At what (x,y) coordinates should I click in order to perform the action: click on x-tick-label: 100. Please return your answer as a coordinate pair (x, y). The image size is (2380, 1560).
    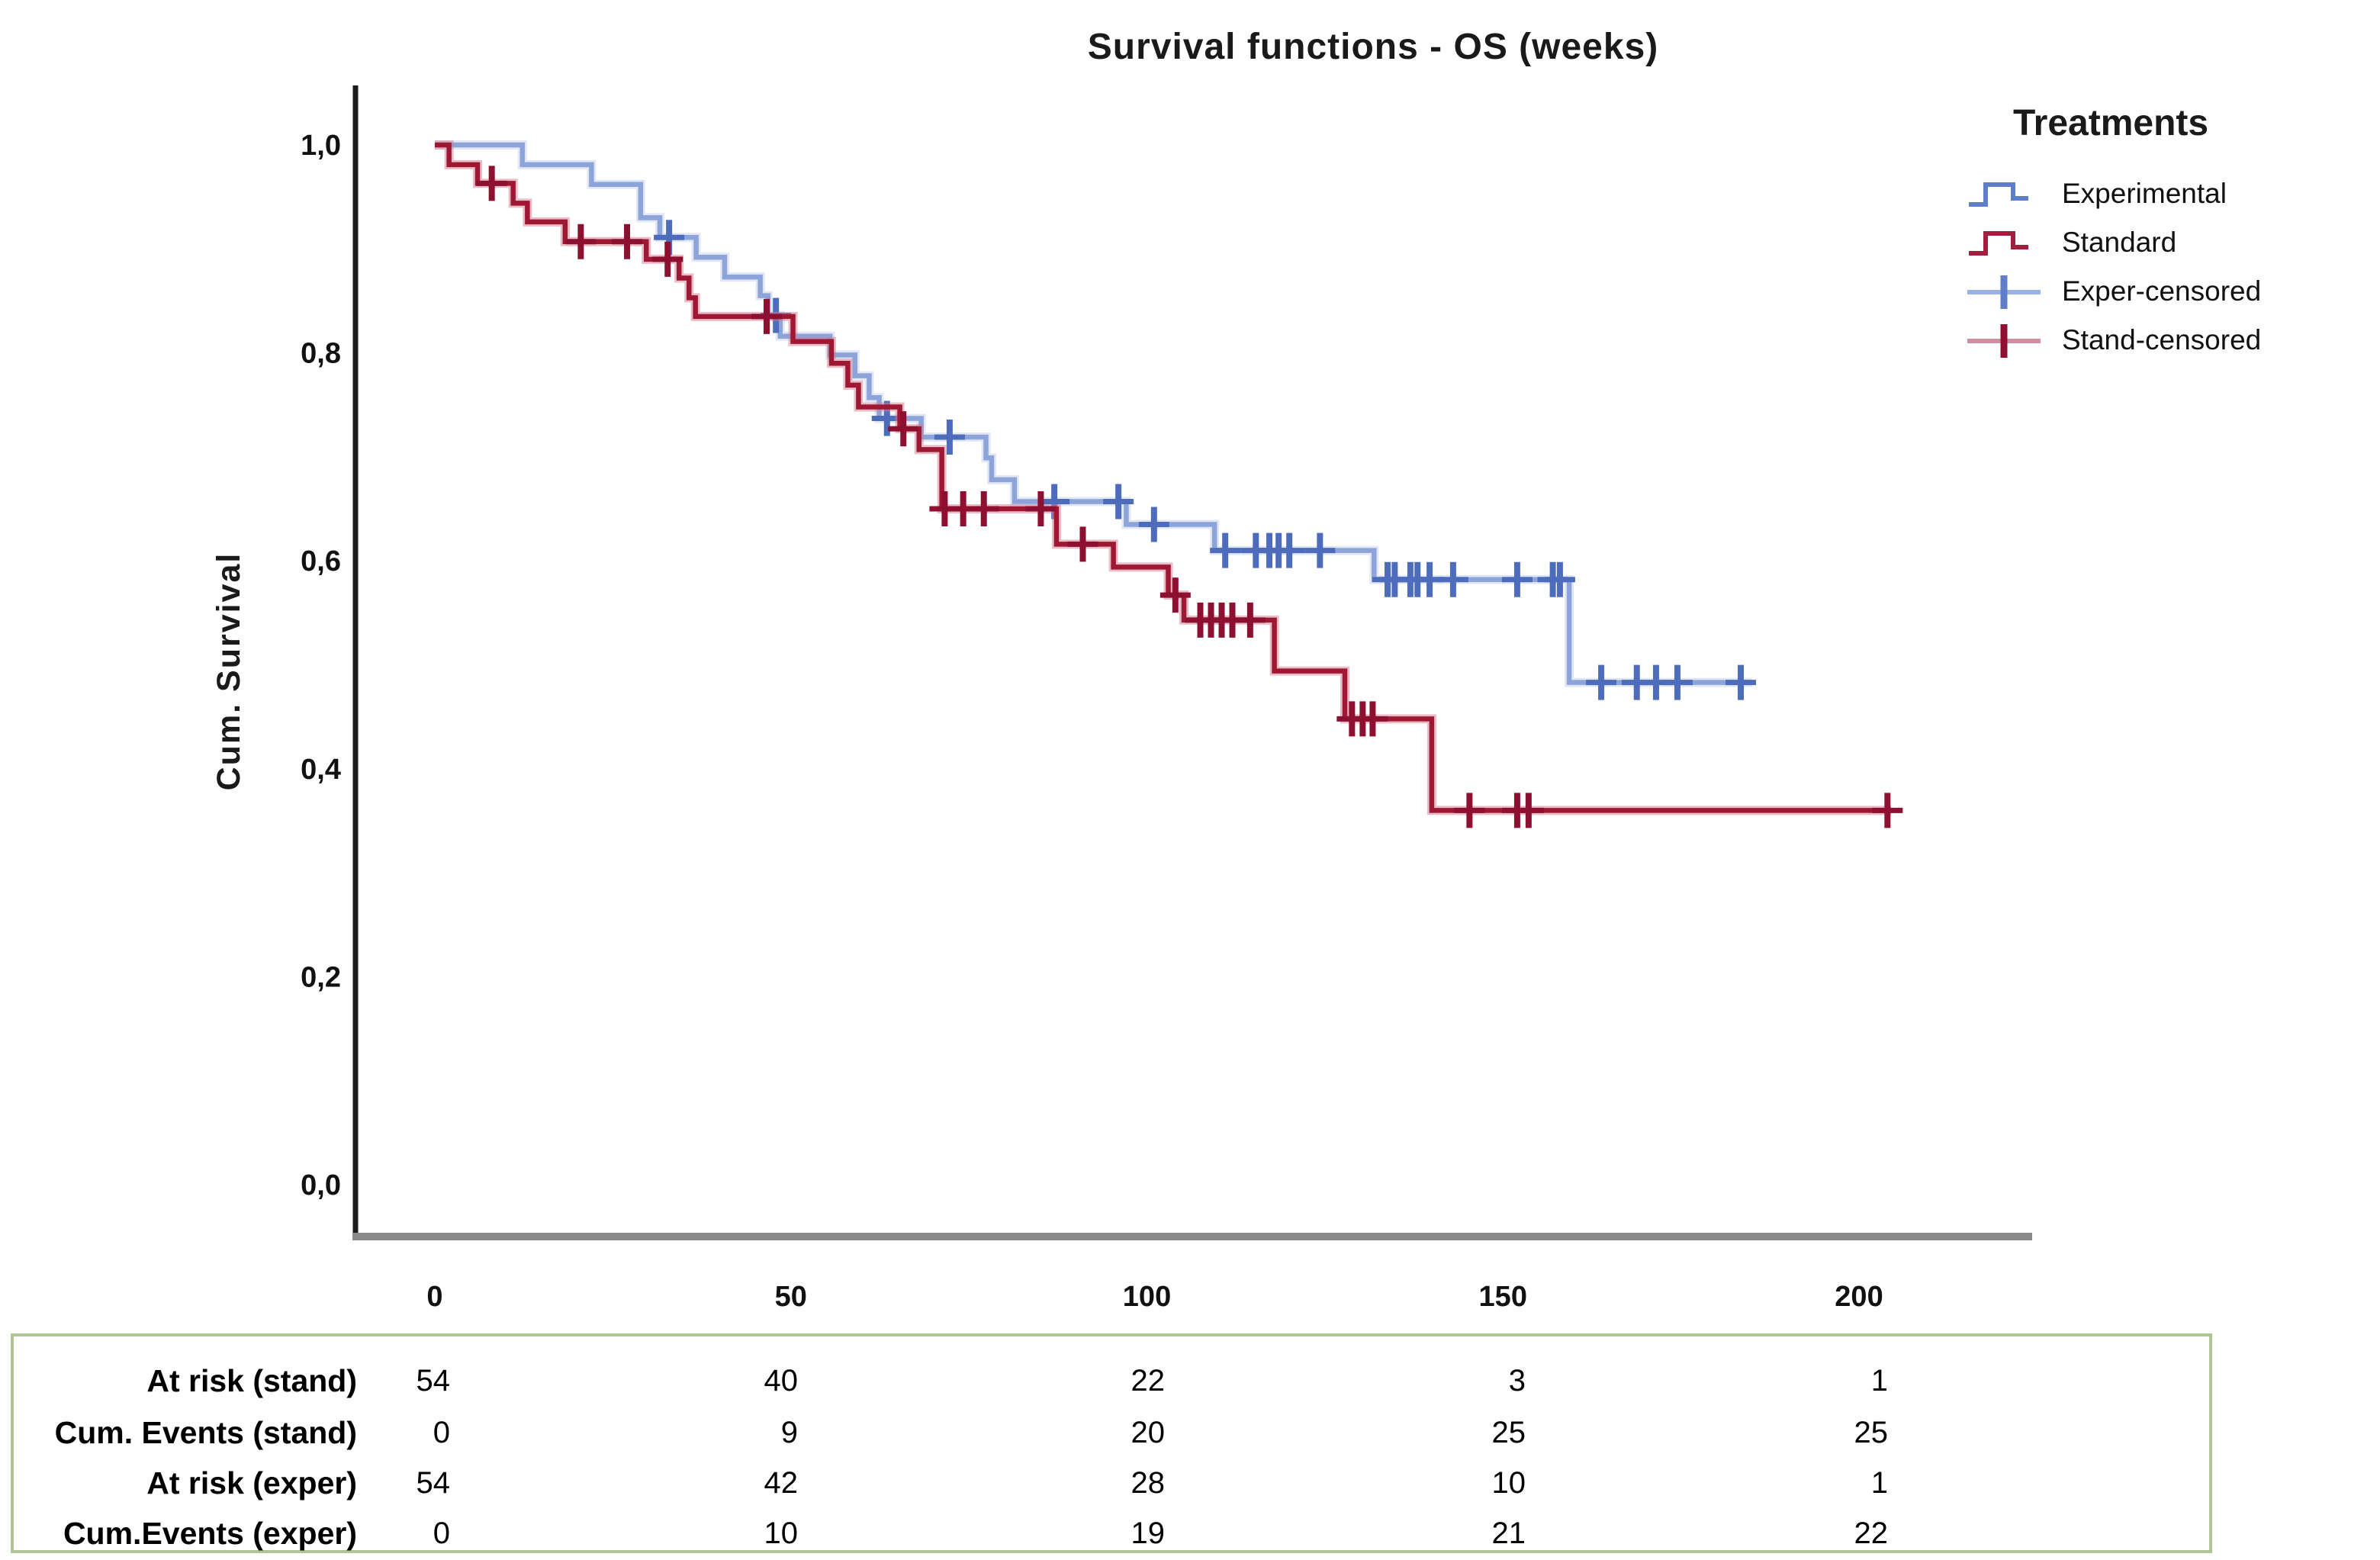
    Looking at the image, I should click on (1147, 1297).